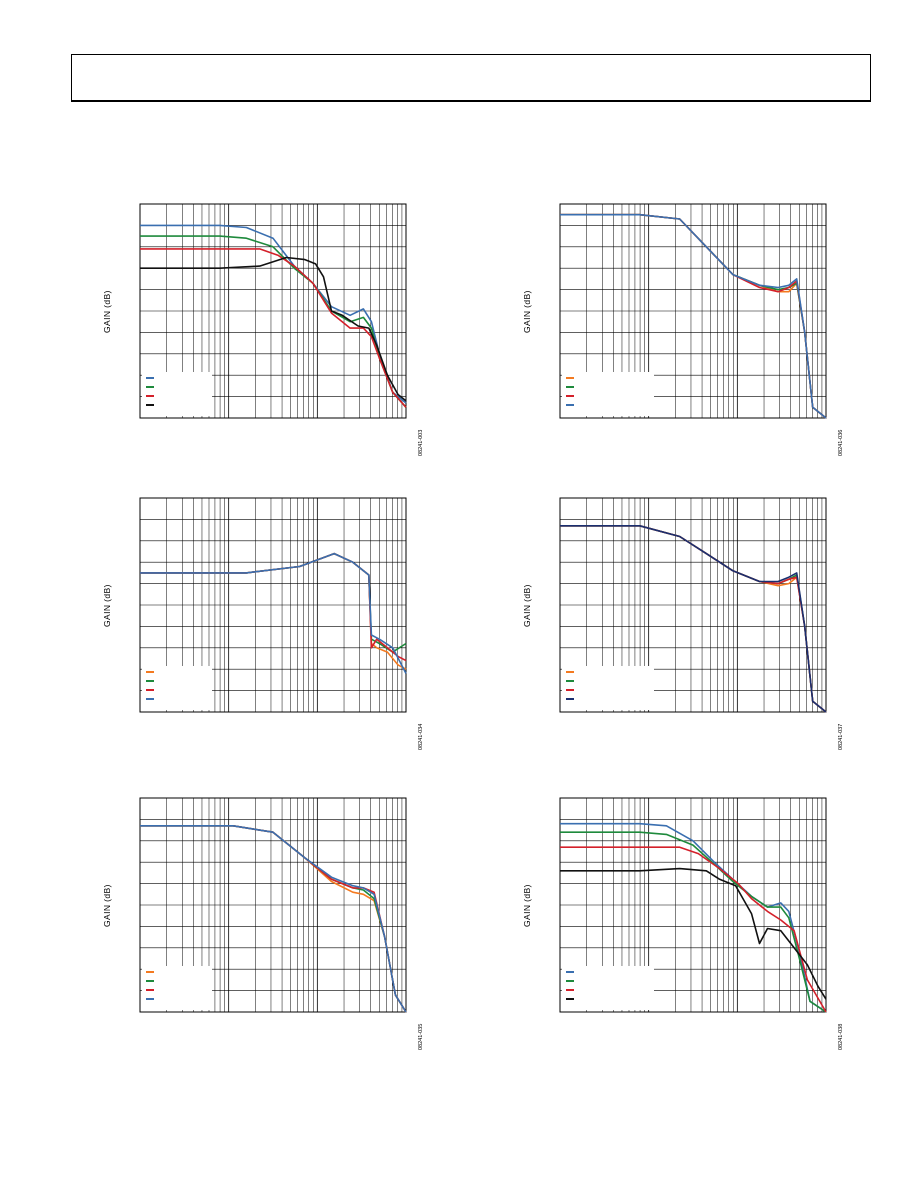 The image size is (918, 1188). Describe the element at coordinates (421, 736) in the screenshot. I see `figure-id: 08241-034` at that location.